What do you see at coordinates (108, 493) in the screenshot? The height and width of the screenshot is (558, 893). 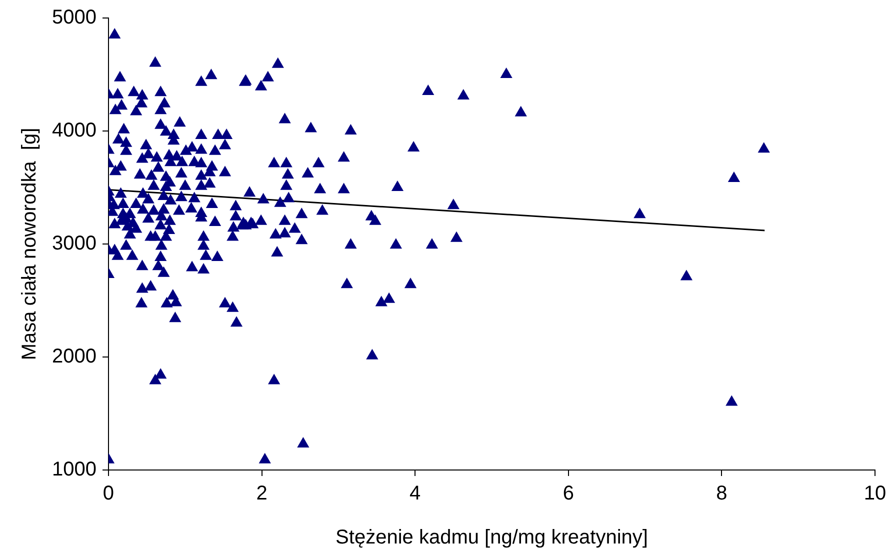 I see `x-tick-label: 0` at bounding box center [108, 493].